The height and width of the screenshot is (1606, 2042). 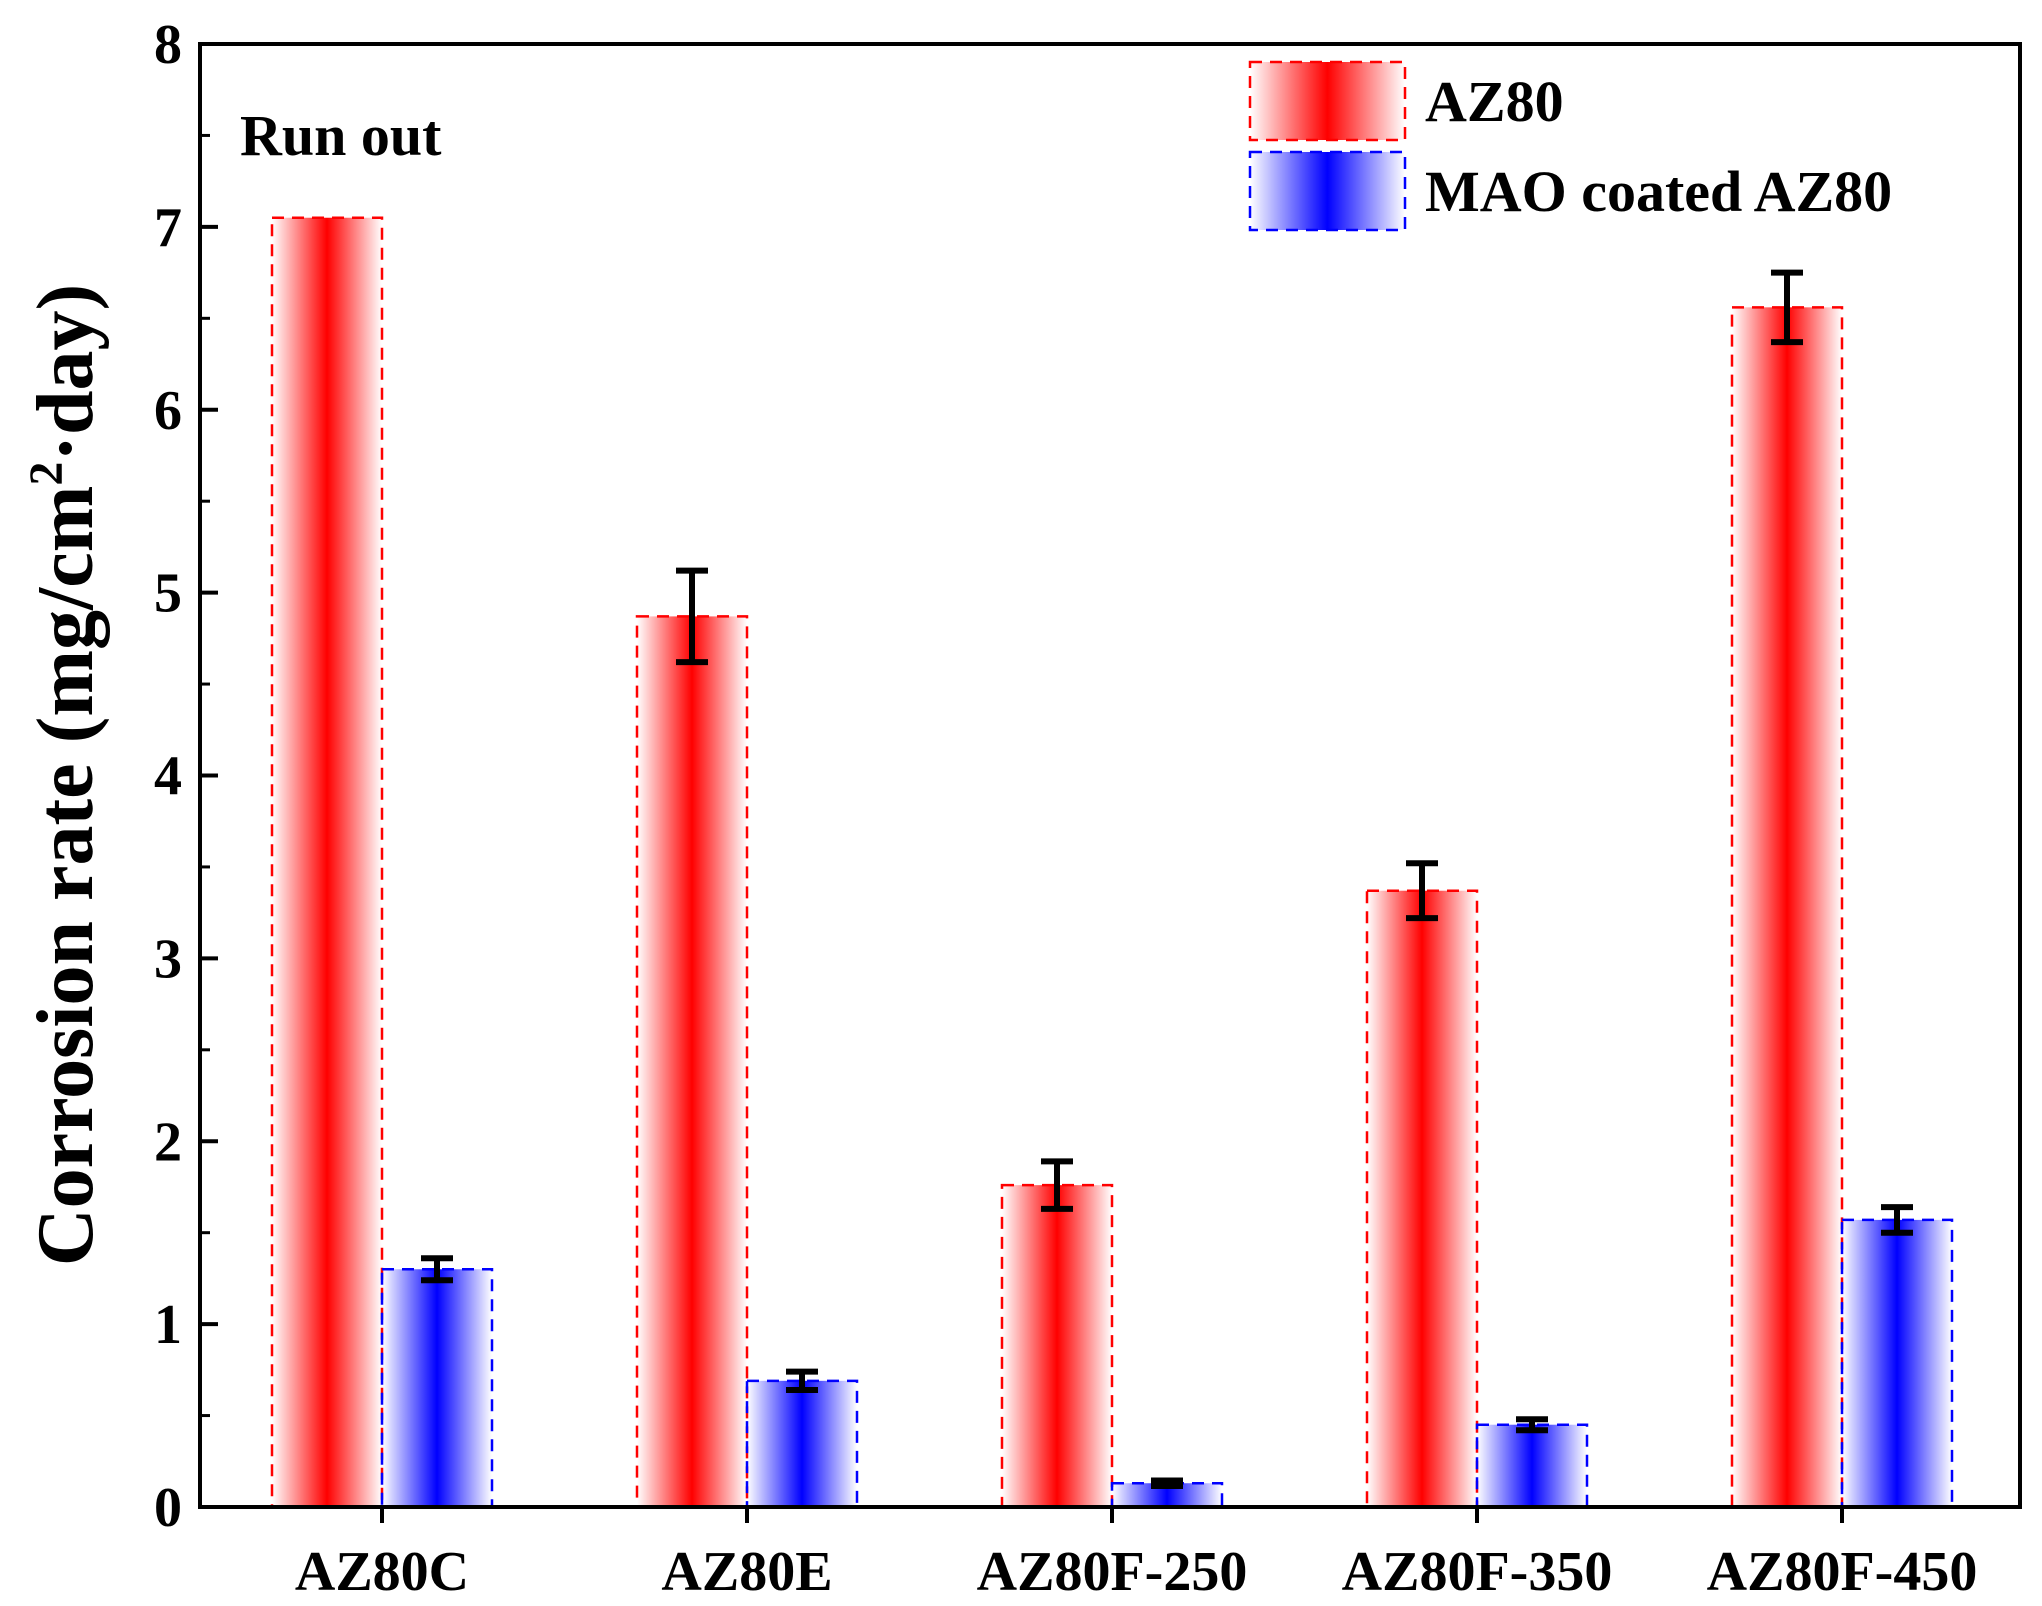 What do you see at coordinates (65, 775) in the screenshot?
I see `y-axis-title: Corrosion rate (mg/cm2·day)` at bounding box center [65, 775].